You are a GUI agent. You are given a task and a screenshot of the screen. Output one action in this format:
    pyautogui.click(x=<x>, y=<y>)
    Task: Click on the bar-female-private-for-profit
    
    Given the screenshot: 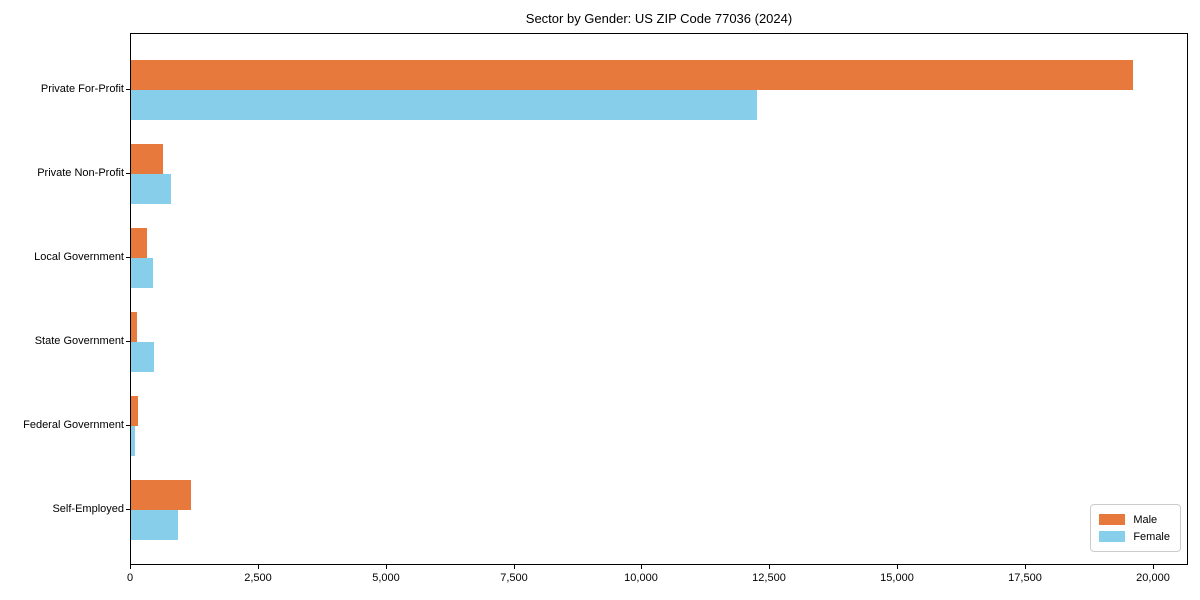 What is the action you would take?
    pyautogui.click(x=444, y=105)
    